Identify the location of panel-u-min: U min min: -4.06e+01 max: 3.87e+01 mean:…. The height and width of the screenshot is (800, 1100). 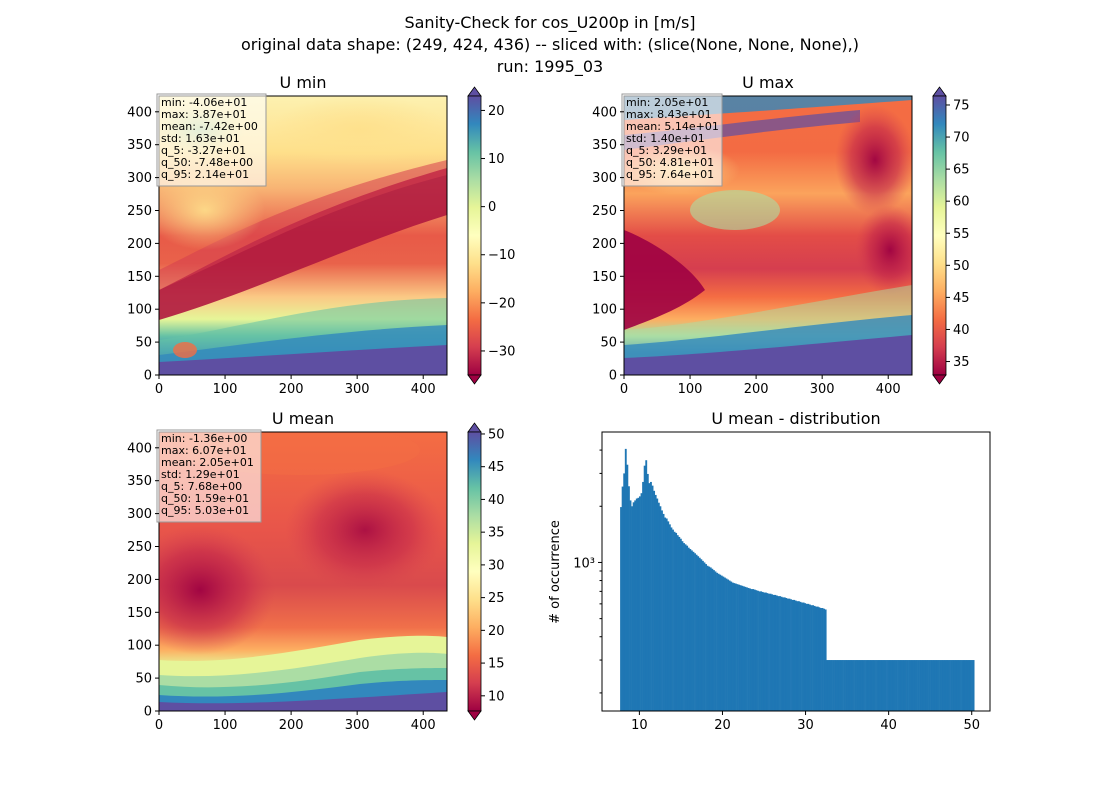
(321, 235).